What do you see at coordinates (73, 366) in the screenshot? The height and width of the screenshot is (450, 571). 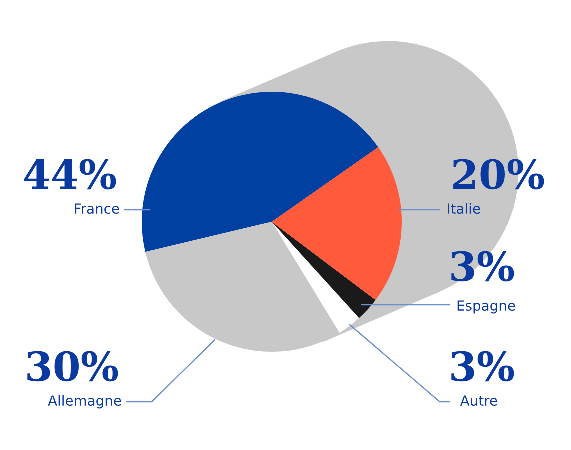 I see `data-label: 30%` at bounding box center [73, 366].